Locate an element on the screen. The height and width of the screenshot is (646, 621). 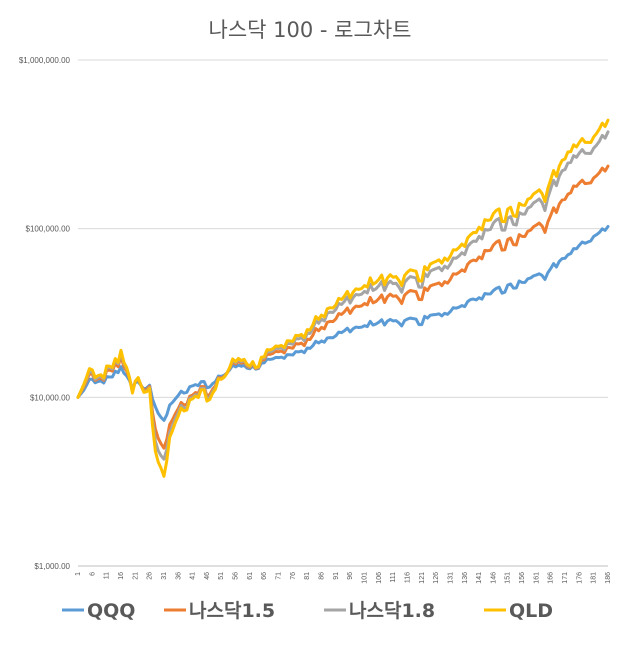
x-tick-label: 151 is located at coordinates (508, 578).